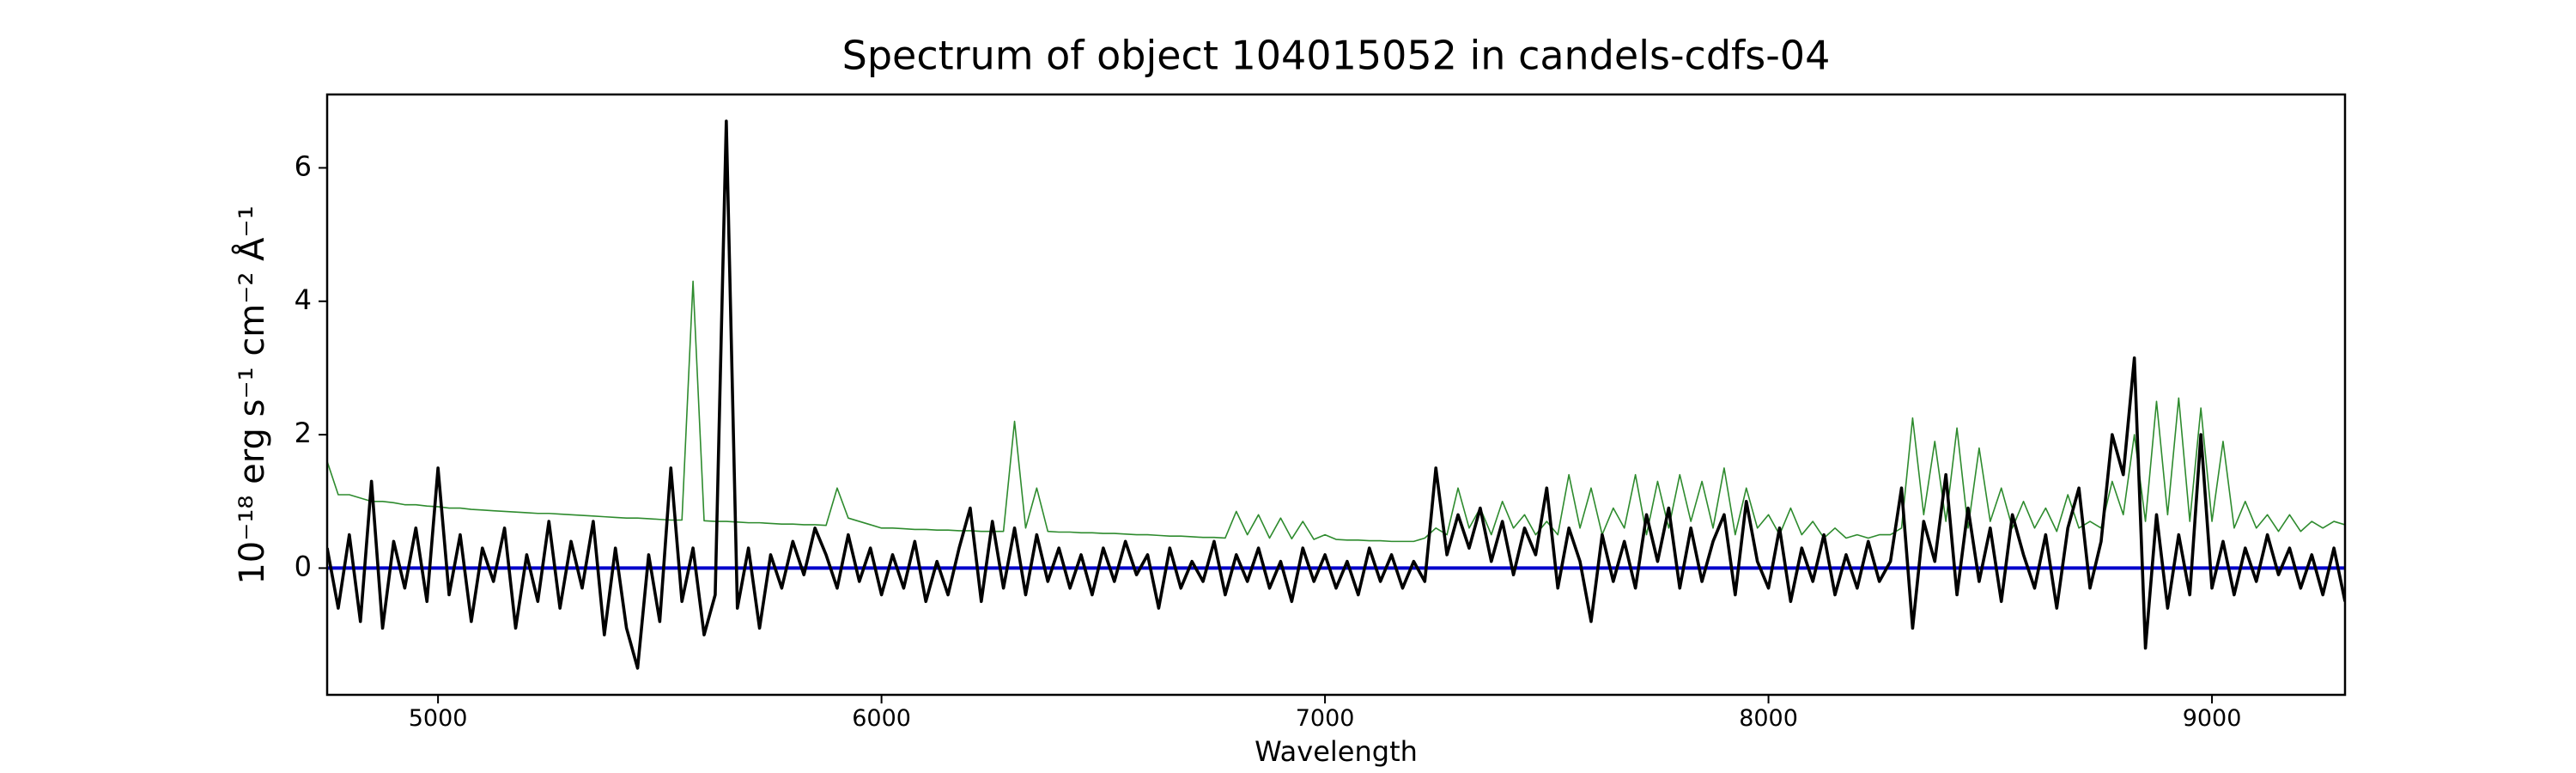  Describe the element at coordinates (2212, 718) in the screenshot. I see `x-tick-label: 9000` at that location.